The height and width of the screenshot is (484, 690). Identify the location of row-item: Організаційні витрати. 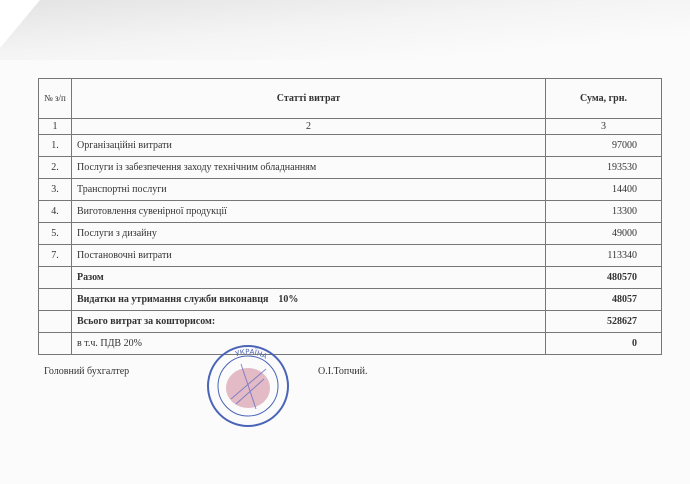
(308, 145).